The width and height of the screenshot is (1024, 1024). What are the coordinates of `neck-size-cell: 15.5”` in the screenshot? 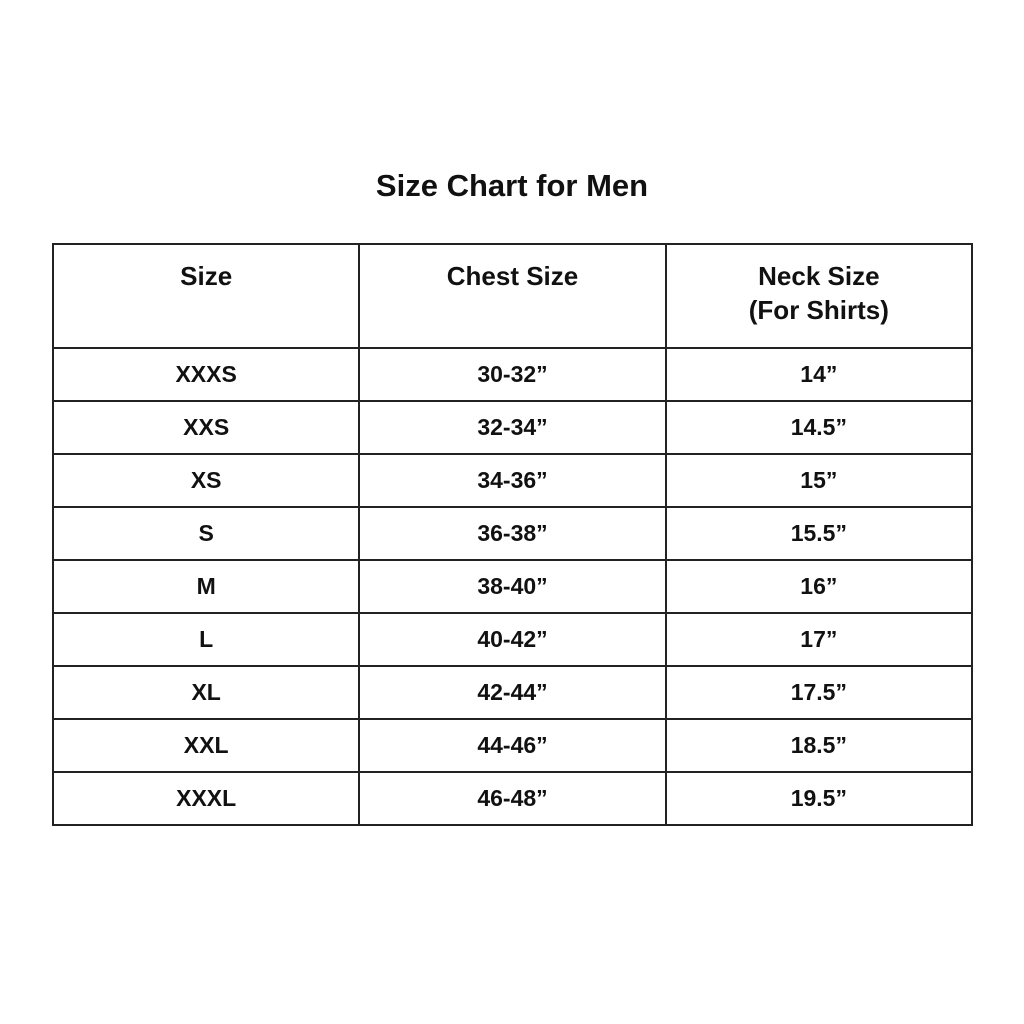 It's located at (819, 533).